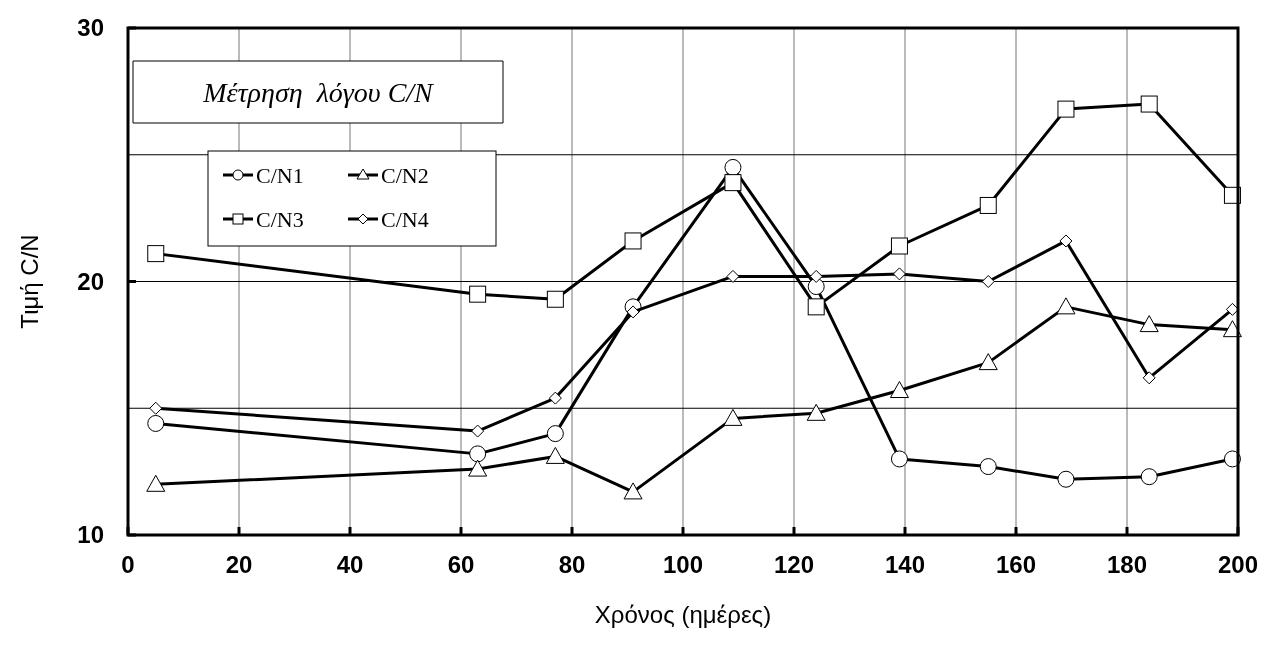 The height and width of the screenshot is (653, 1270). Describe the element at coordinates (572, 564) in the screenshot. I see `x-tick-label: 80` at that location.